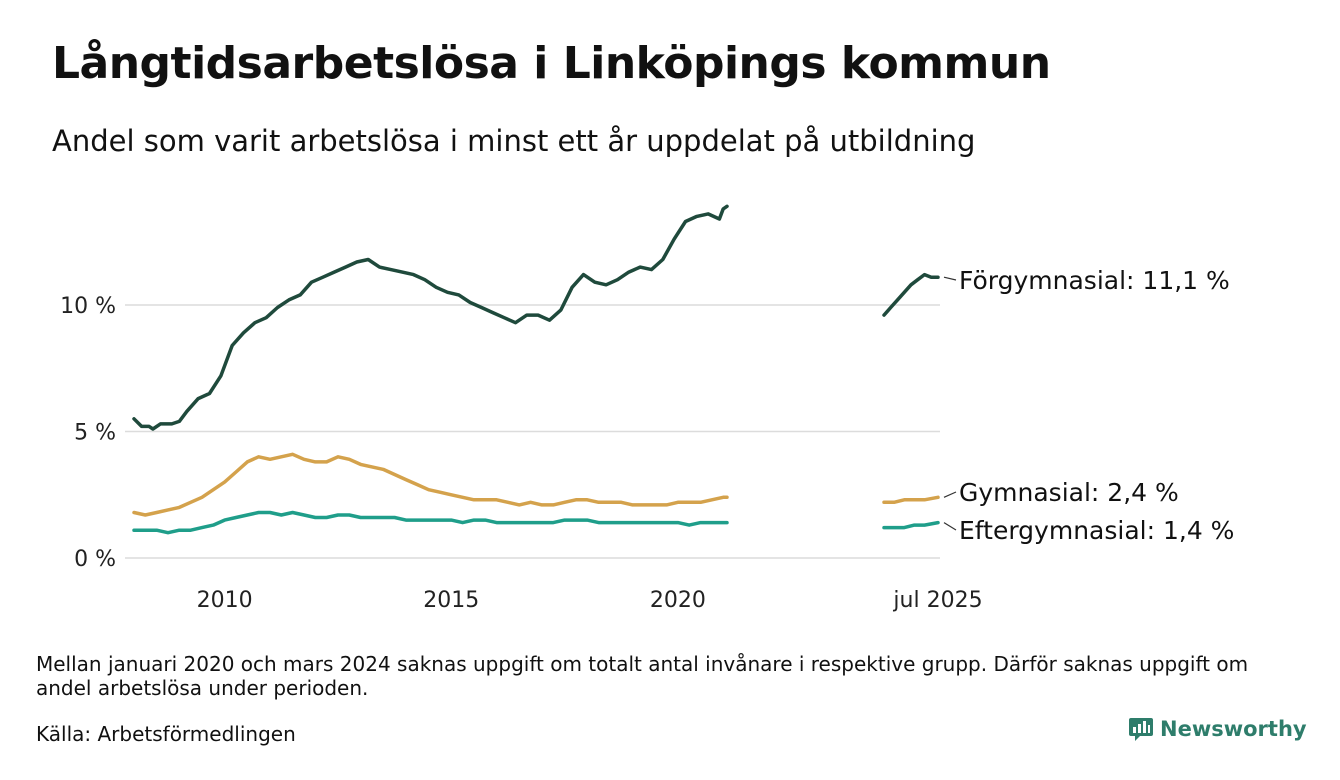 The height and width of the screenshot is (780, 1340). What do you see at coordinates (95, 559) in the screenshot?
I see `y-tick-label: 0 %` at bounding box center [95, 559].